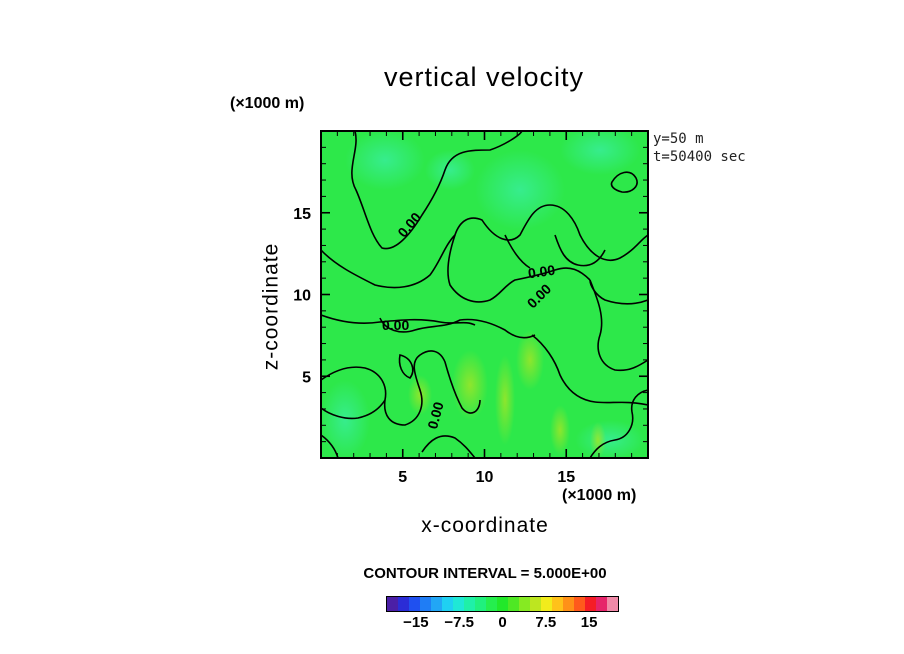 This screenshot has height=654, width=904. What do you see at coordinates (566, 477) in the screenshot?
I see `x-tick-label: 15` at bounding box center [566, 477].